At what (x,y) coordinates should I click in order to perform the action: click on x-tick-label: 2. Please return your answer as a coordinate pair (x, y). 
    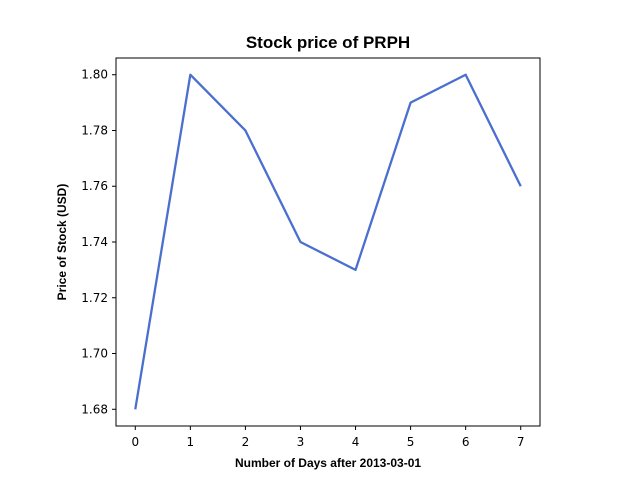
    Looking at the image, I should click on (246, 442).